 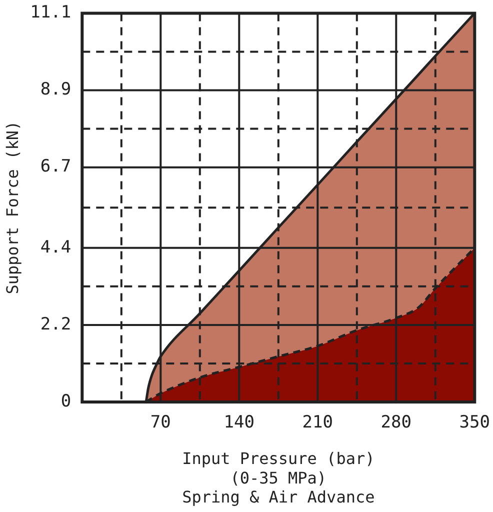 I want to click on y-tick-label: 11.1, so click(x=51, y=12).